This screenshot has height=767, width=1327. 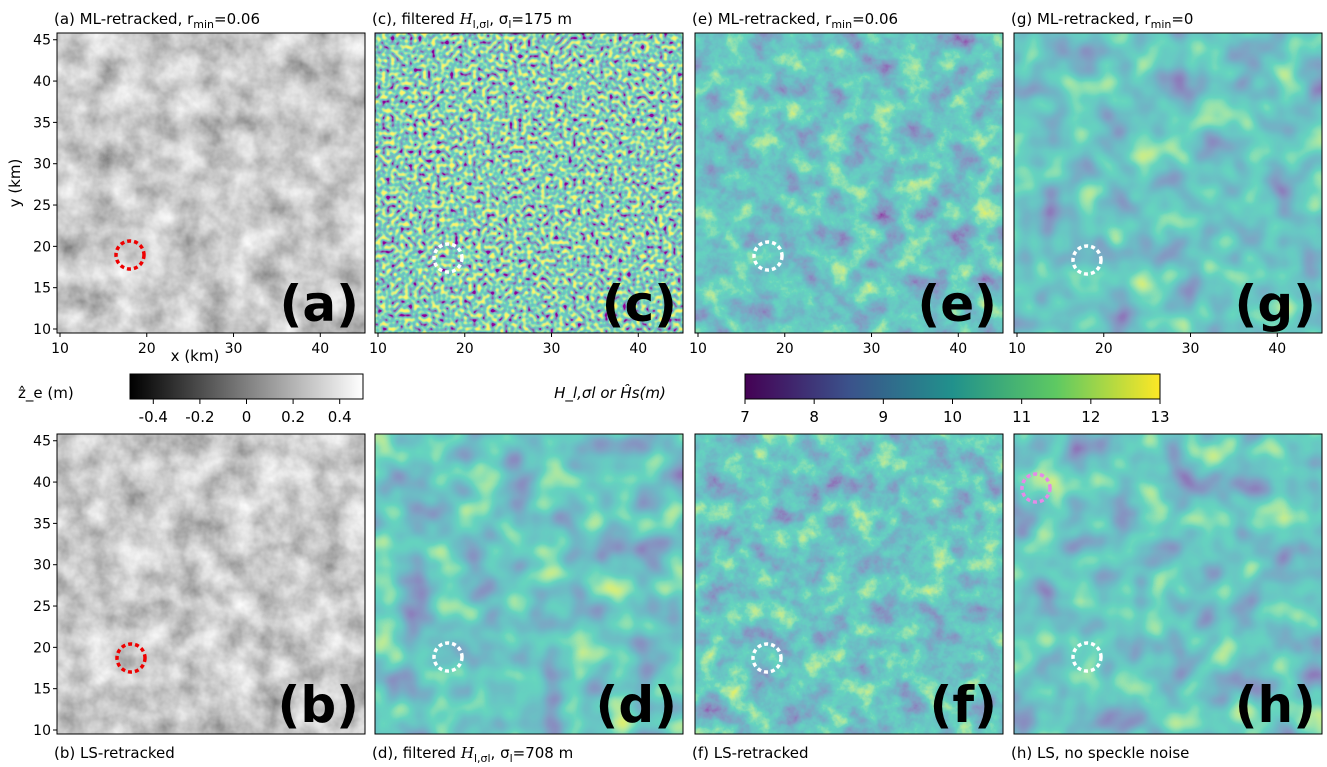 I want to click on colorbar-tick-label: -0.4, so click(x=153, y=417).